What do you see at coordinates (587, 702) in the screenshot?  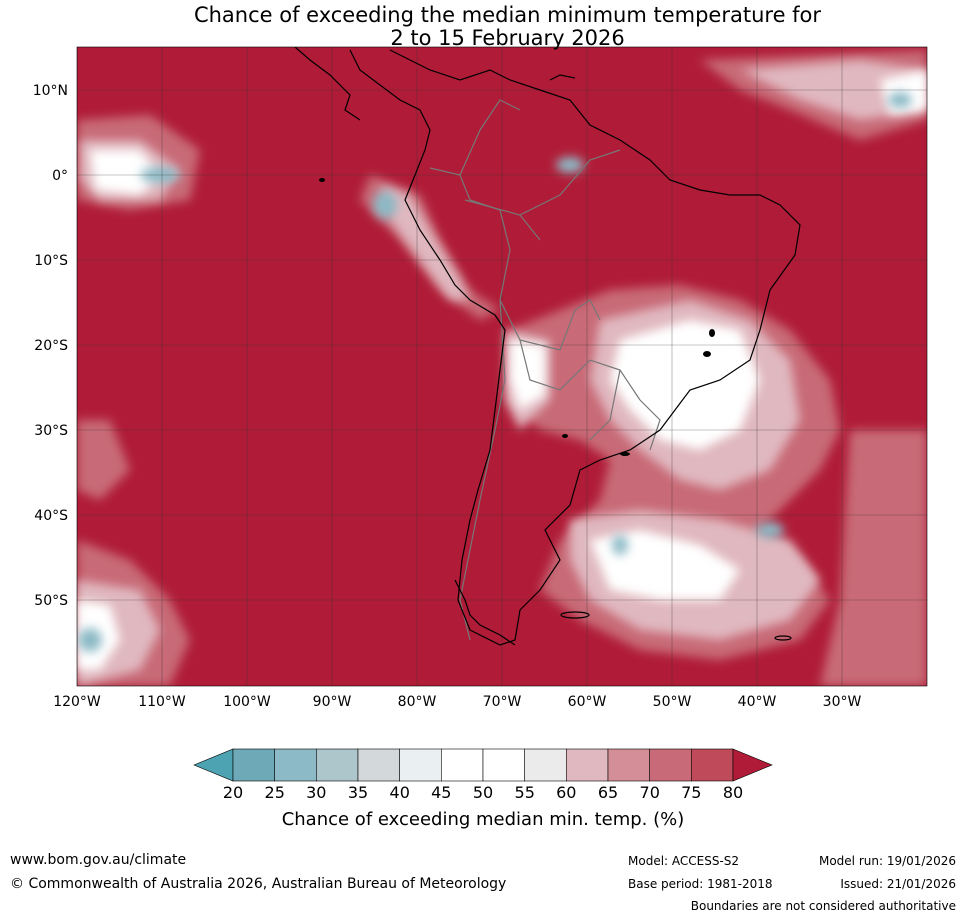 I see `lon-label: 60°W` at bounding box center [587, 702].